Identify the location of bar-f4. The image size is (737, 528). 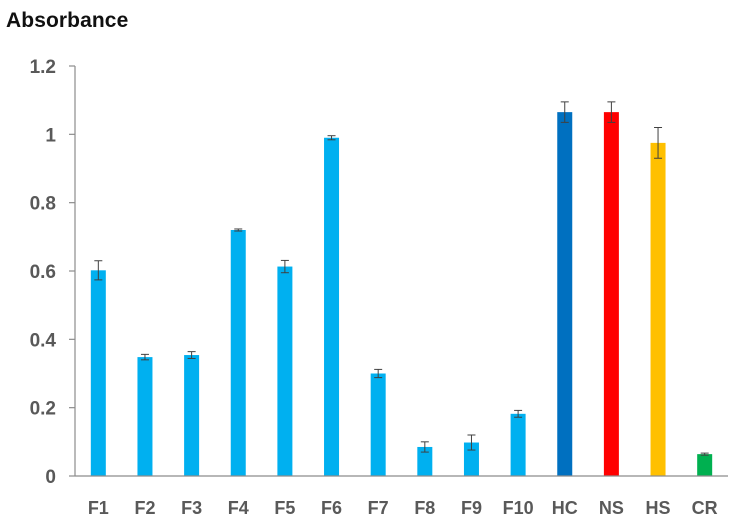
(238, 353).